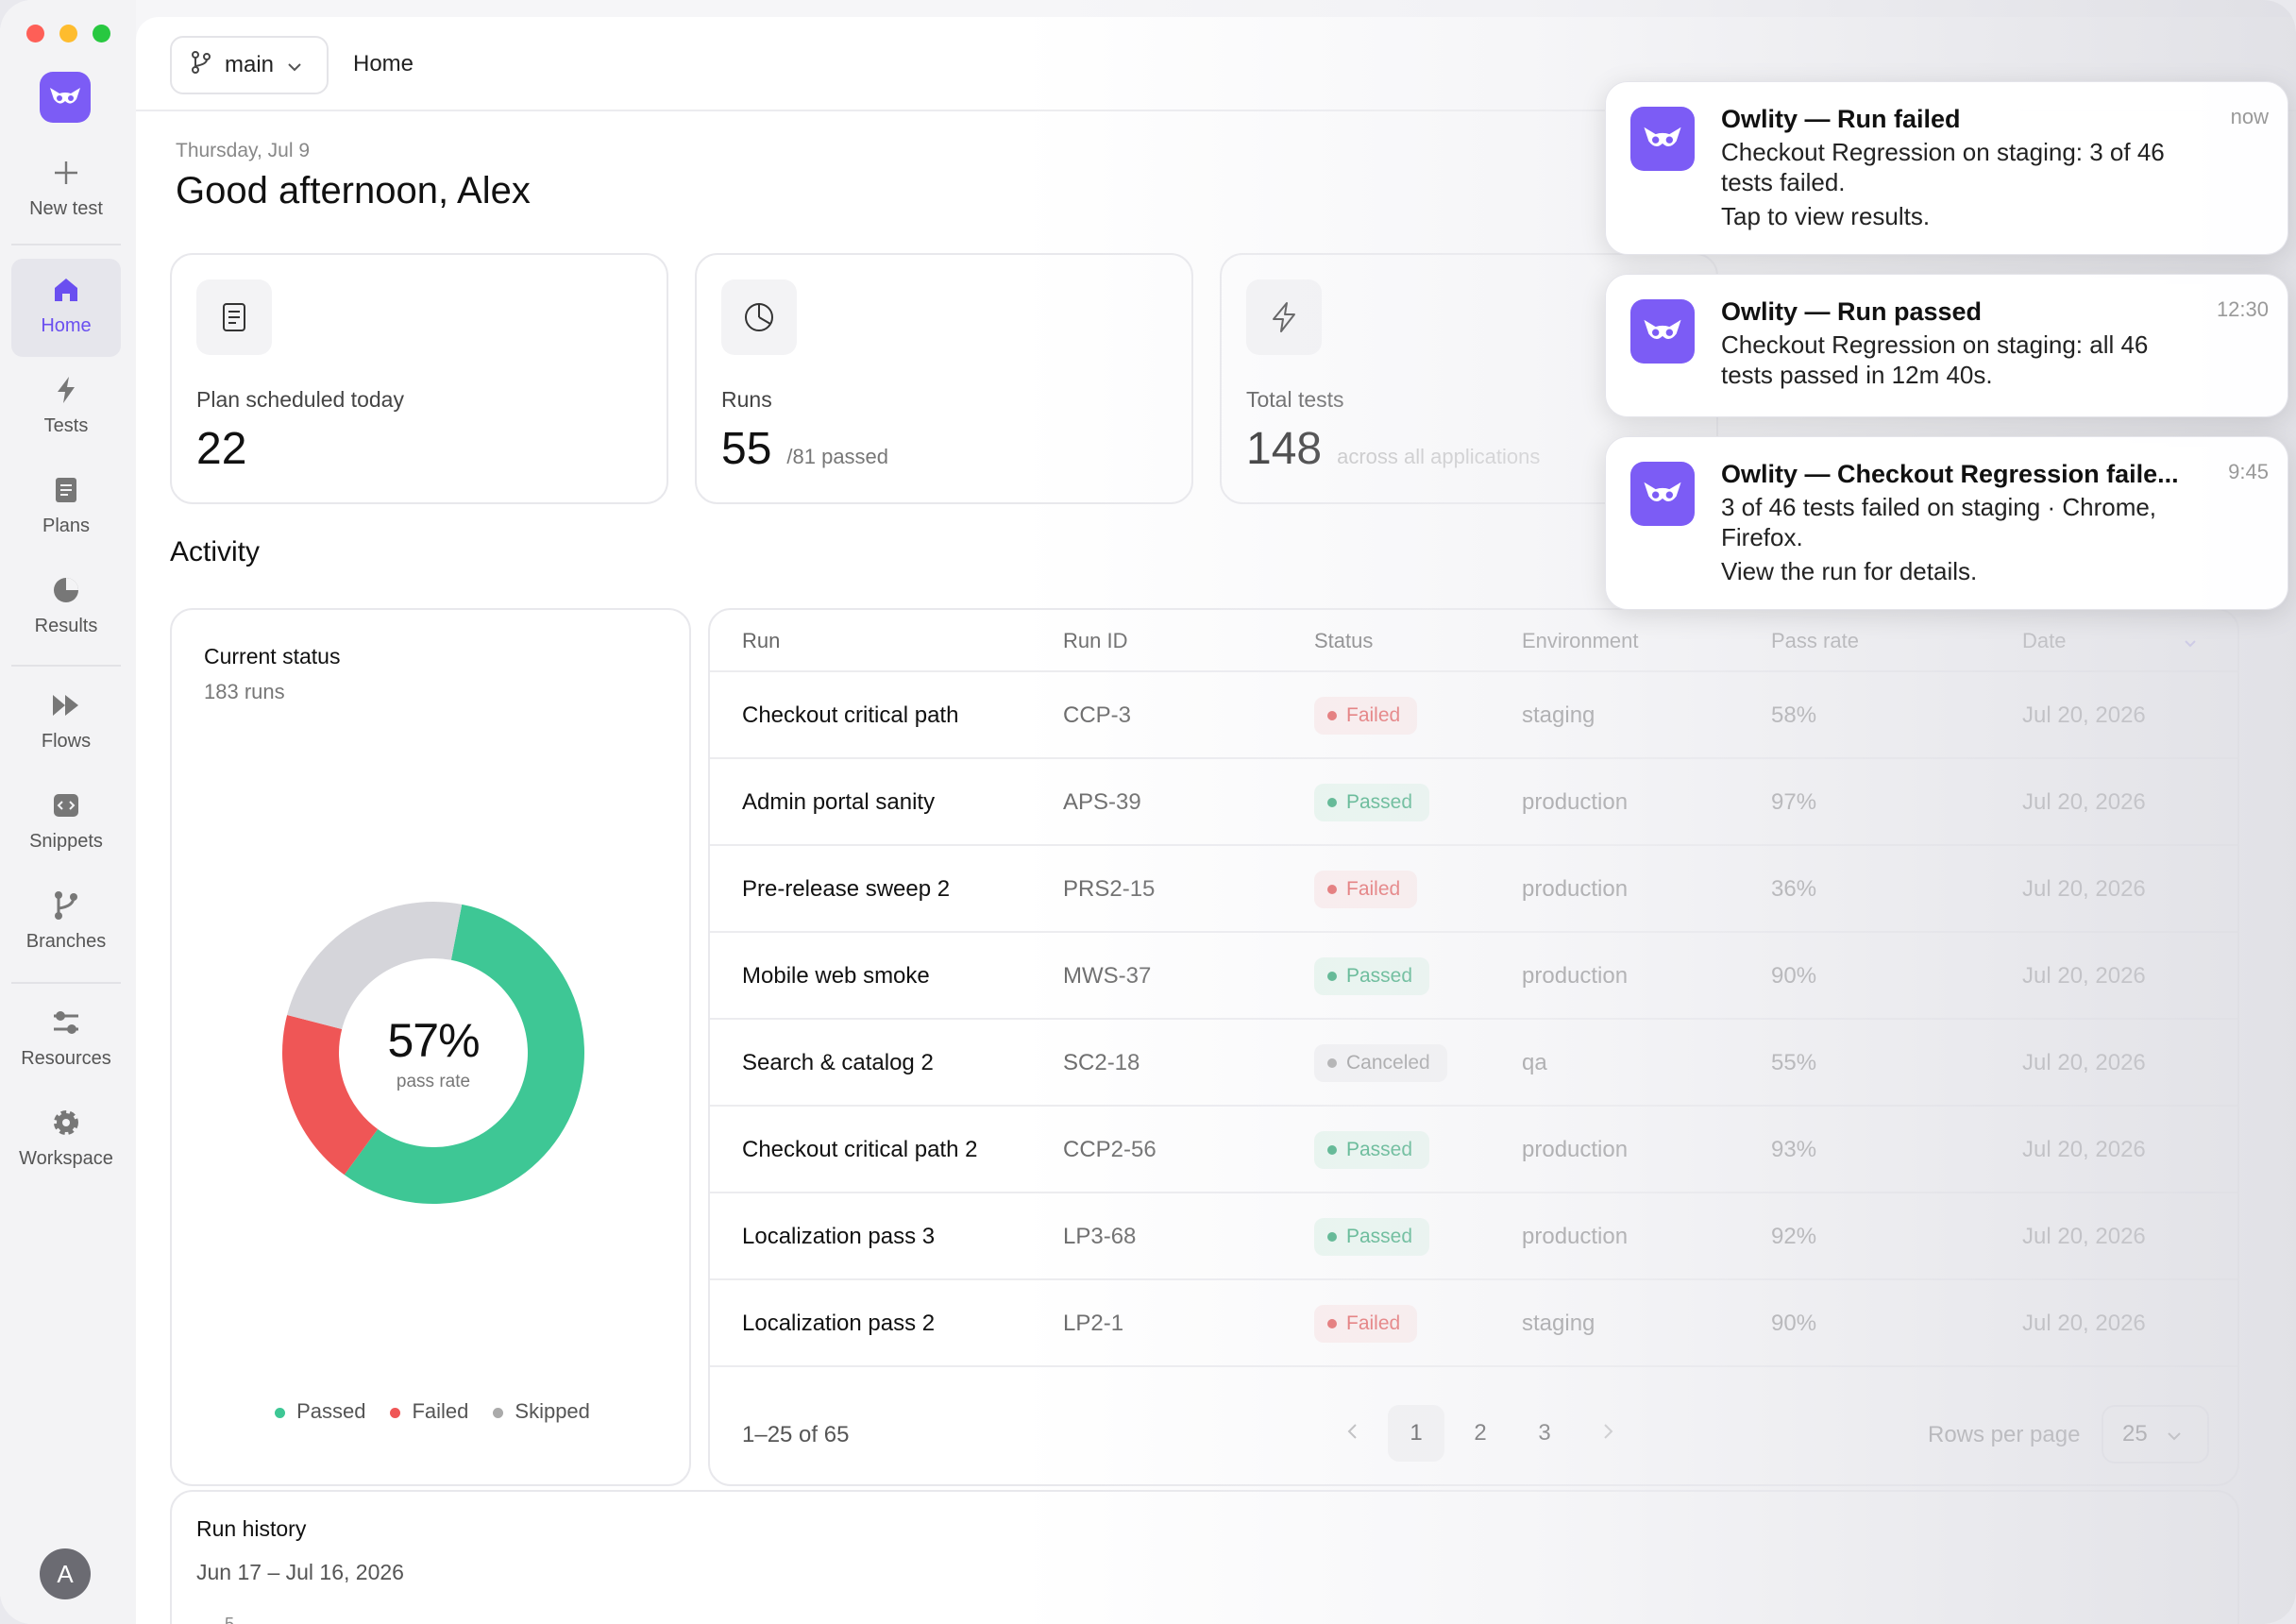 The width and height of the screenshot is (2296, 1624). I want to click on legend-item-skipped: Skipped, so click(541, 1411).